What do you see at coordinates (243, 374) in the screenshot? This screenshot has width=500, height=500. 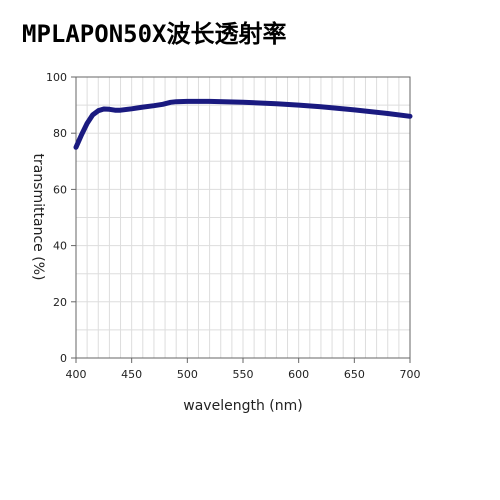 I see `x-tick-label: 550` at bounding box center [243, 374].